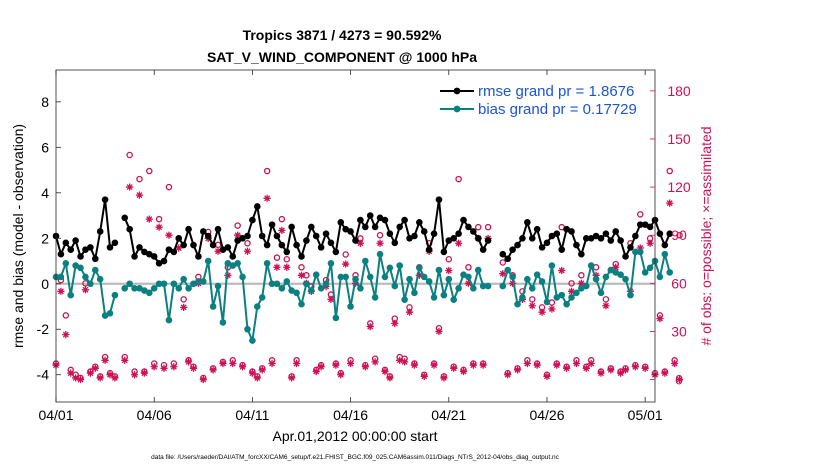 Image resolution: width=830 pixels, height=470 pixels. I want to click on y2-tick-label: 30, so click(679, 331).